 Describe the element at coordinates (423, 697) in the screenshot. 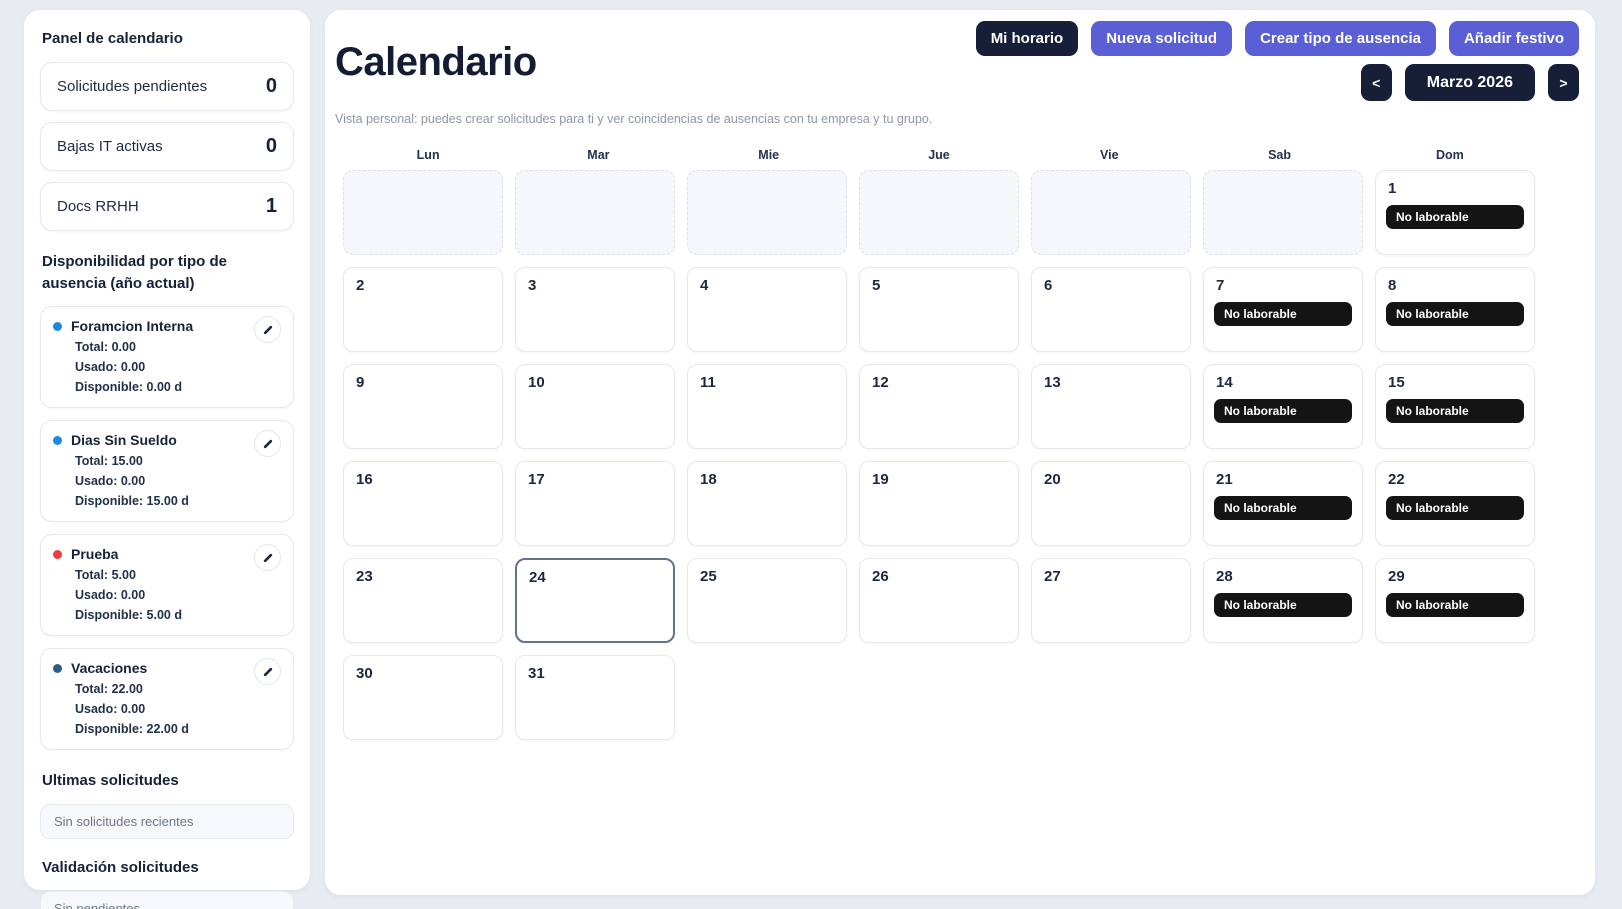

I see `calendar-day-cell: 30` at that location.